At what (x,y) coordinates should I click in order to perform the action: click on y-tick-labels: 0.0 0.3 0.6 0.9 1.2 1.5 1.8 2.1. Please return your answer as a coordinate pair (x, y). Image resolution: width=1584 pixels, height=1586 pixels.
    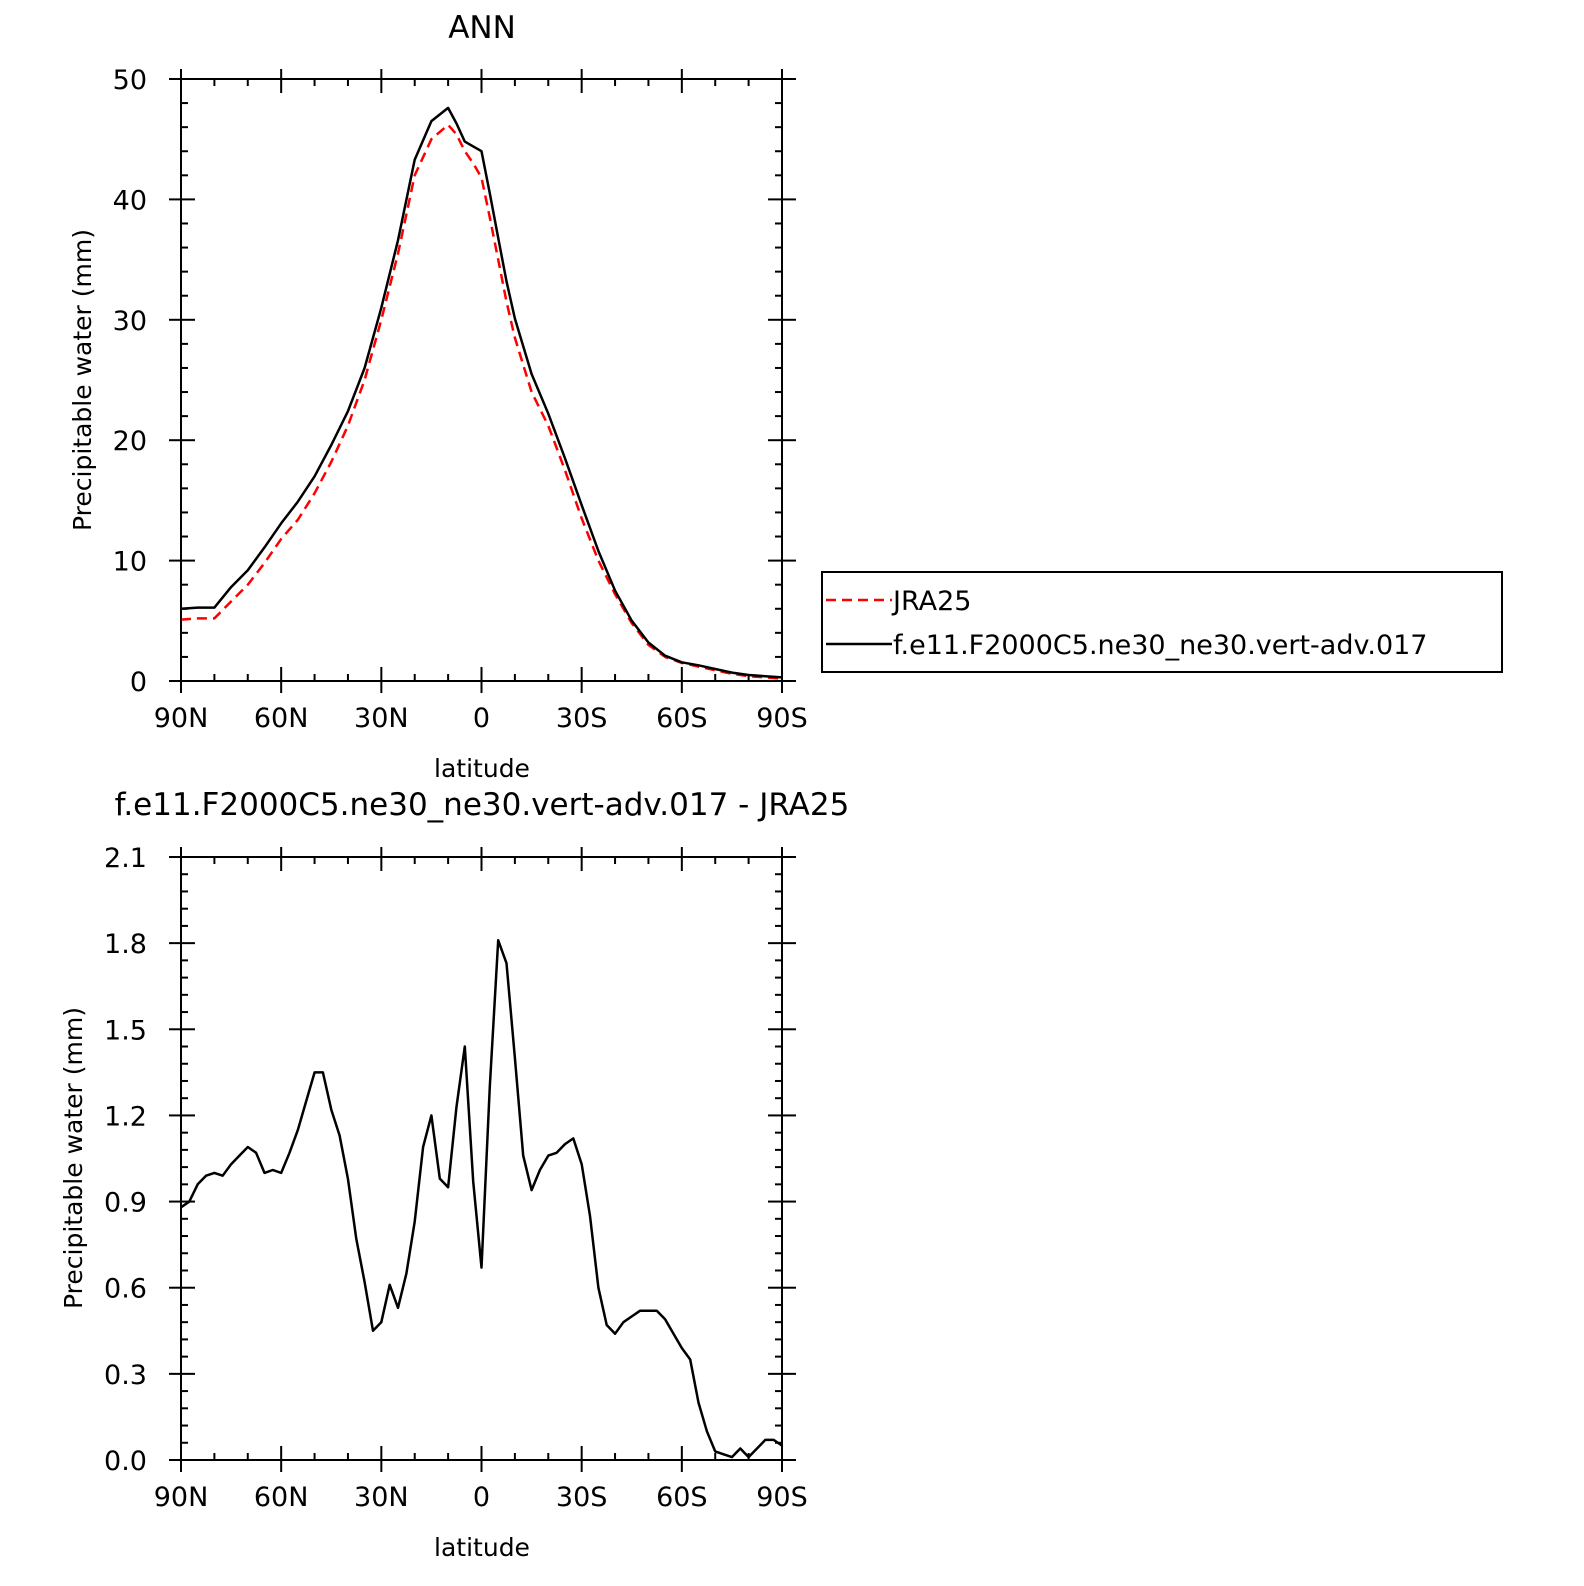
    Looking at the image, I should click on (125, 1160).